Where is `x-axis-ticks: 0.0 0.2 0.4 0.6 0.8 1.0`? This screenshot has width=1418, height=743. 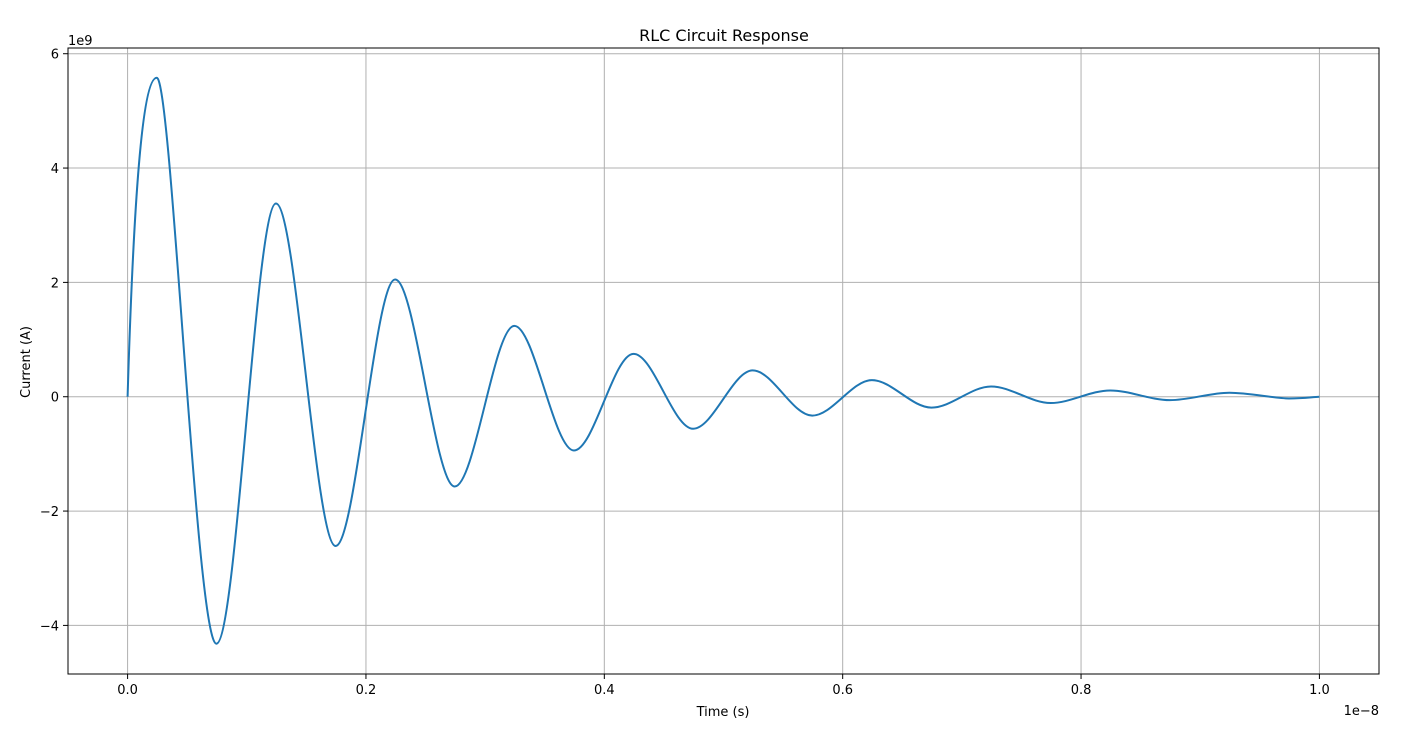 x-axis-ticks: 0.0 0.2 0.4 0.6 0.8 1.0 is located at coordinates (723, 686).